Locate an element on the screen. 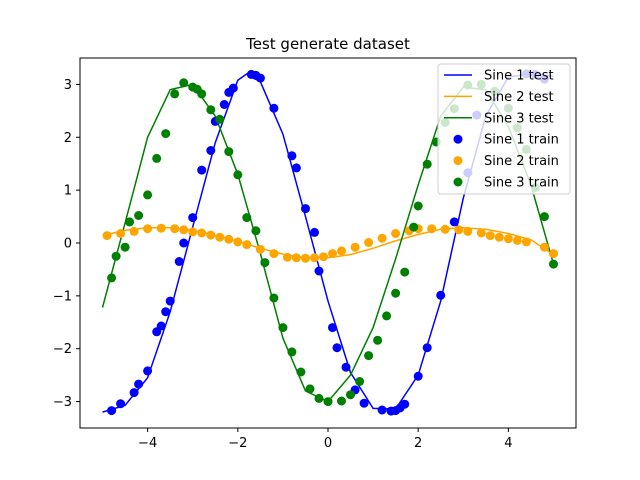 The image size is (640, 480). y-tick-label: −2 is located at coordinates (62, 349).